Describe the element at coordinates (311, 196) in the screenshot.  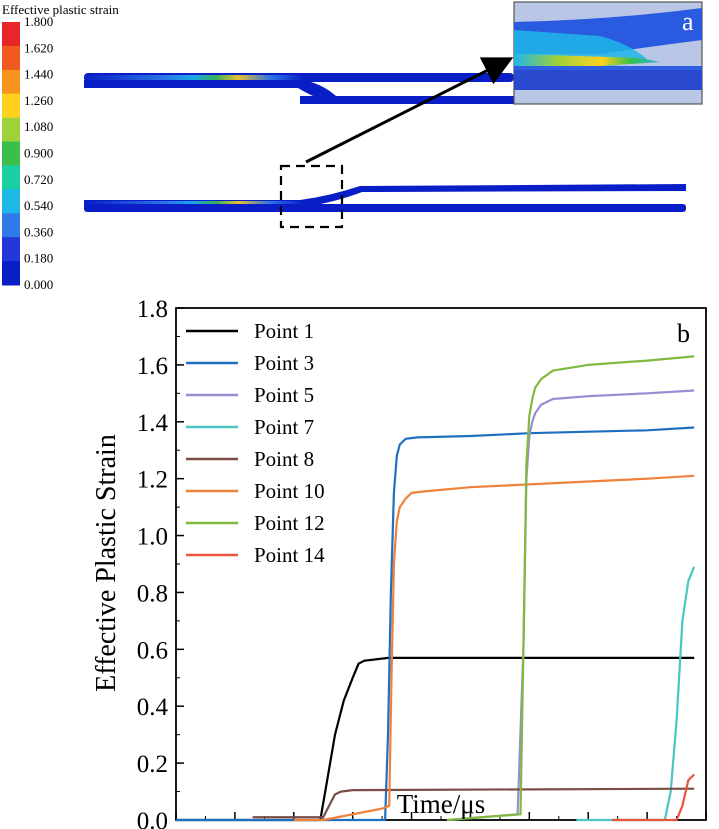
I see `zoom-region-box` at that location.